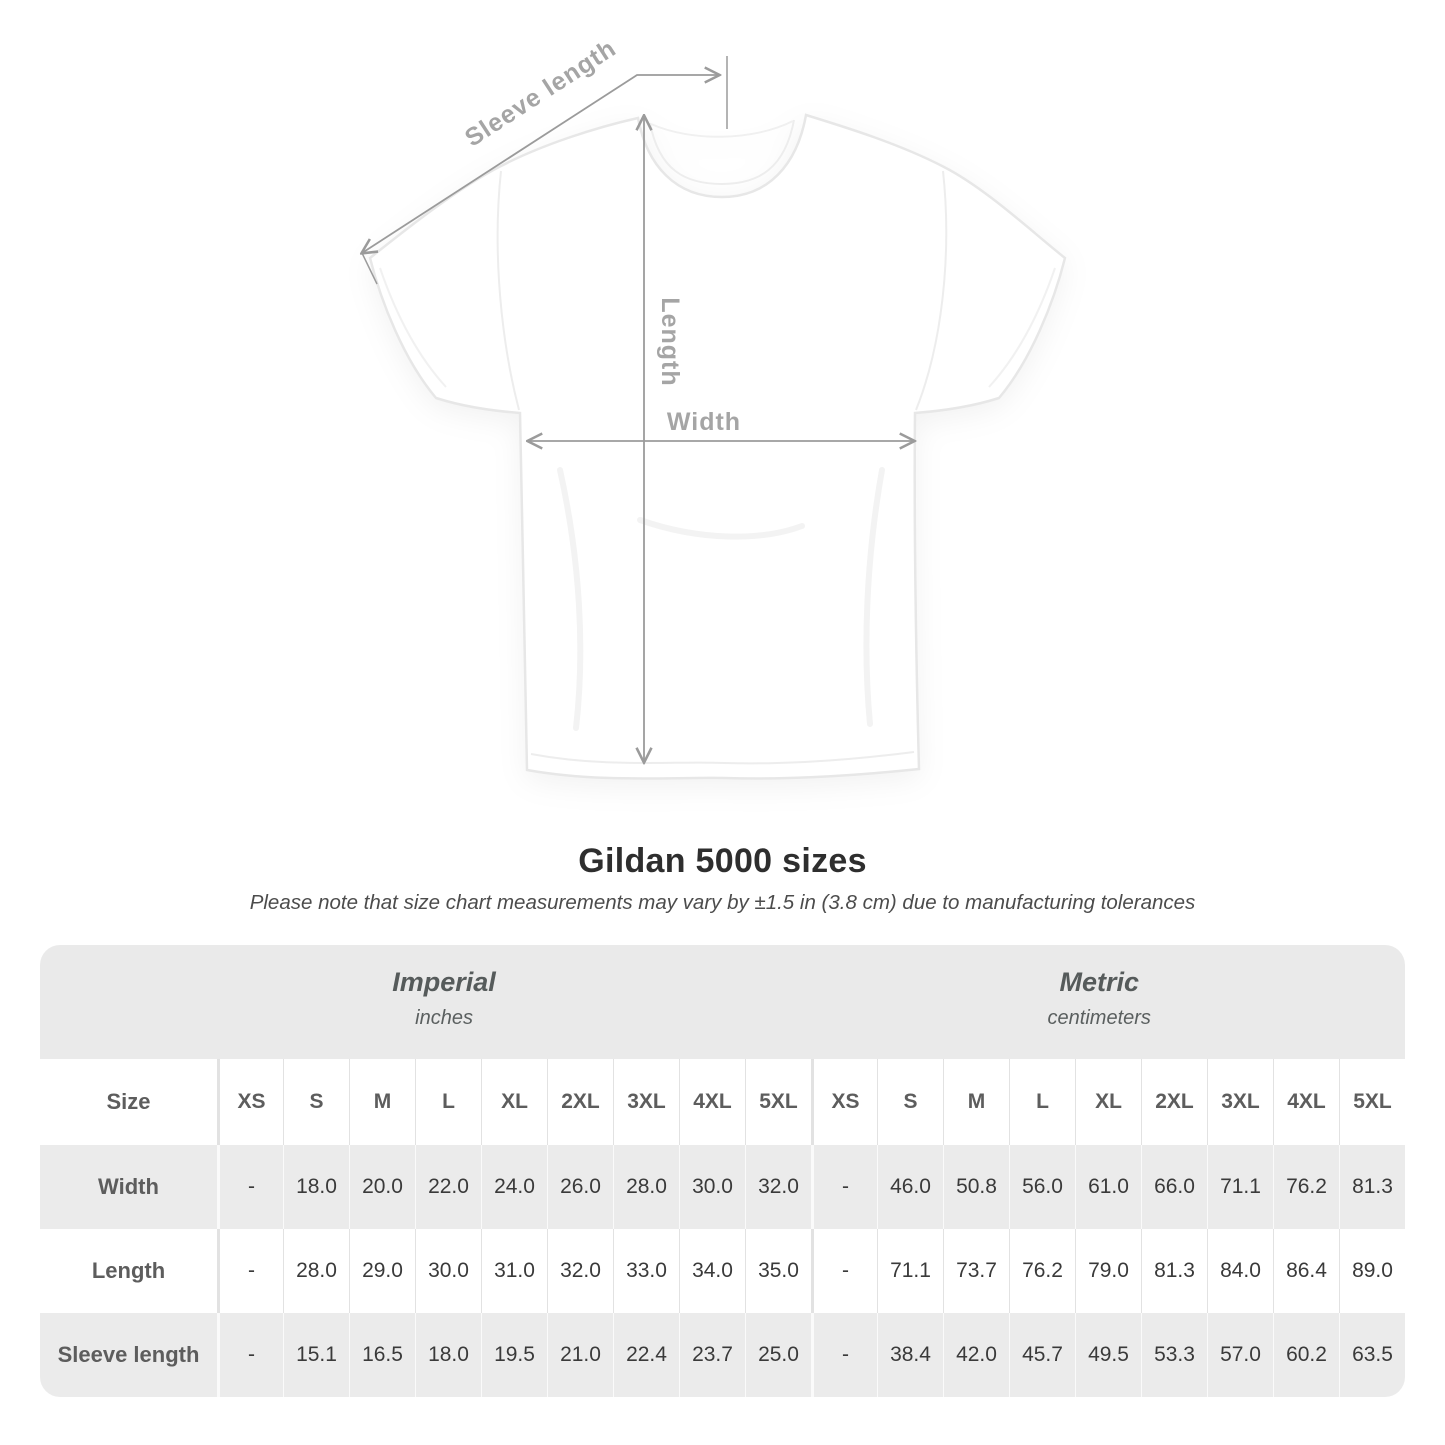  What do you see at coordinates (1108, 1271) in the screenshot?
I see `length-cell: 79.0` at bounding box center [1108, 1271].